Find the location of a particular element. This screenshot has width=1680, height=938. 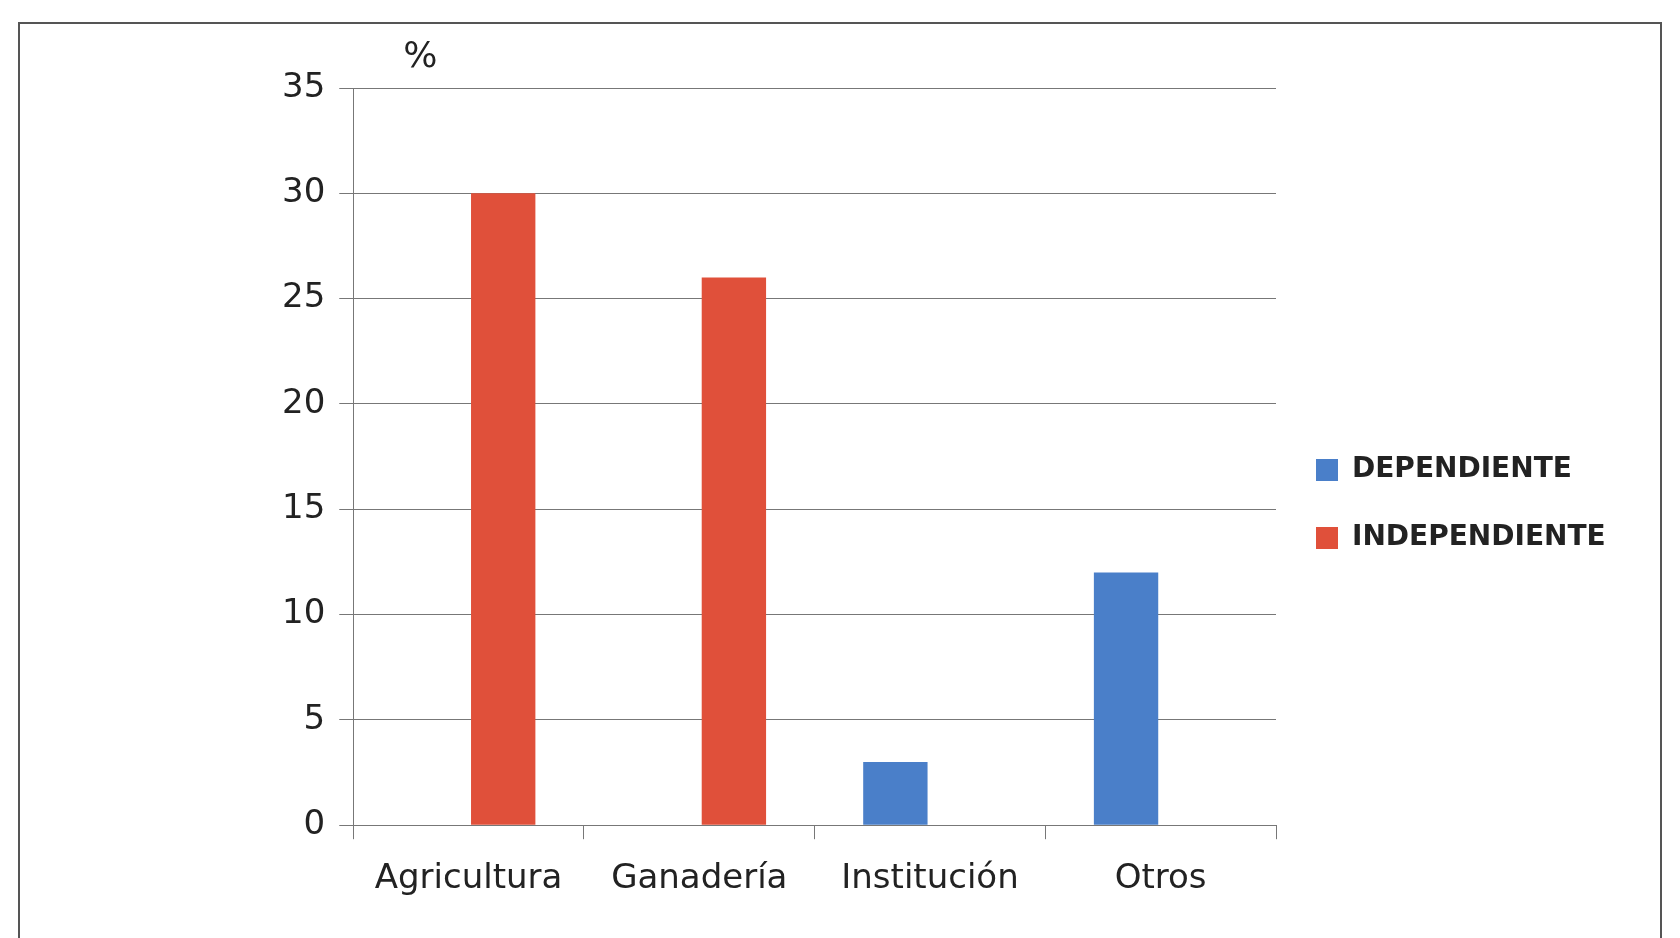

x-tick-label: Ganadería is located at coordinates (699, 876).